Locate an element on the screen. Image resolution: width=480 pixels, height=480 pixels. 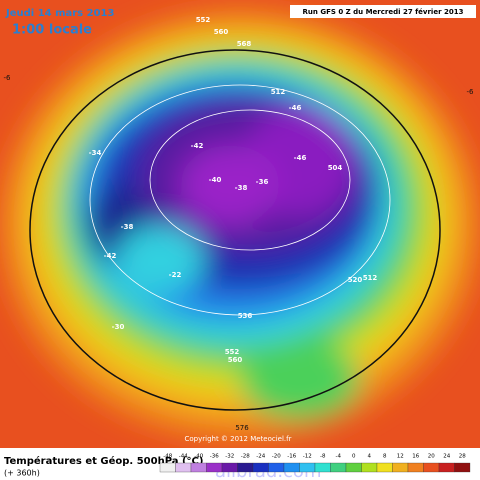
contour-label: 568 is located at coordinates (244, 44).